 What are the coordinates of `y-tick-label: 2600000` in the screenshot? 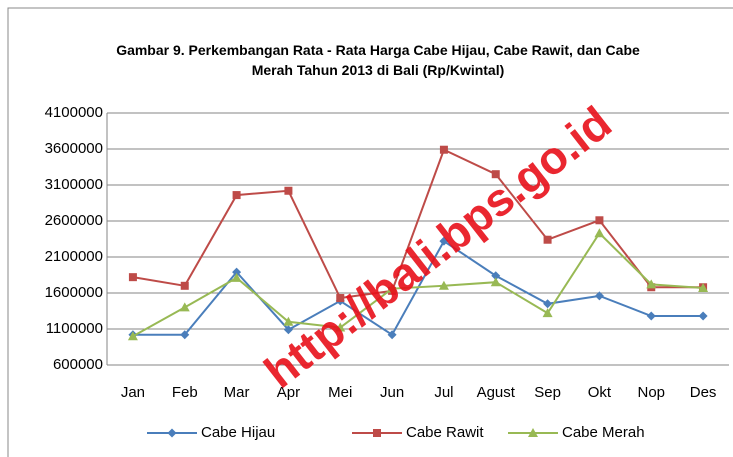 It's located at (74, 220).